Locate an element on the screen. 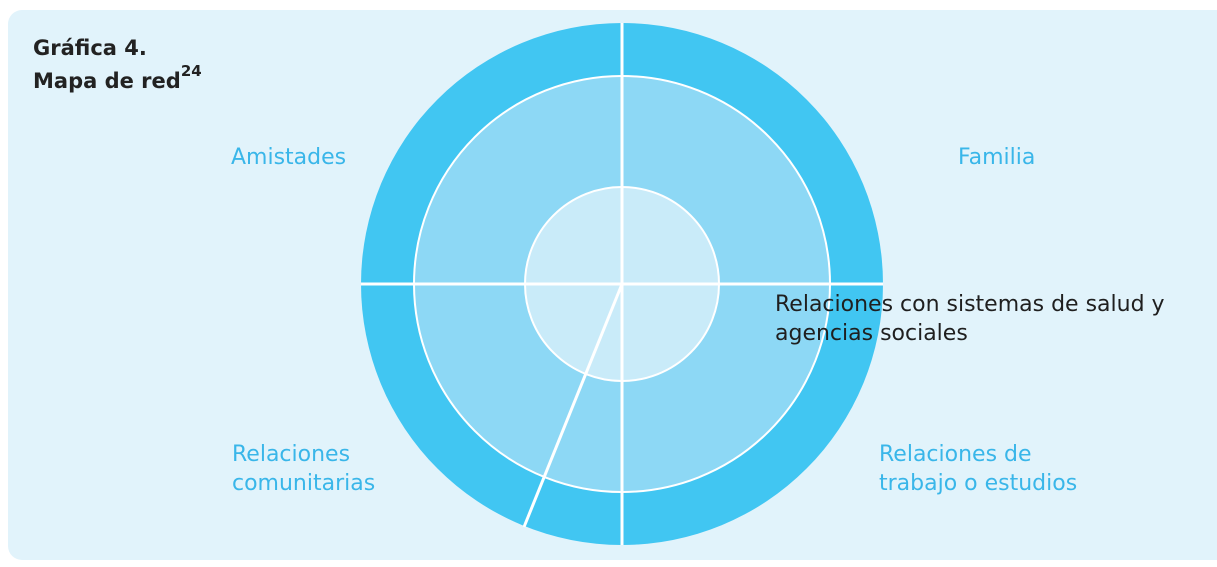  label-trabajo-line1: Relaciones de is located at coordinates (955, 454).